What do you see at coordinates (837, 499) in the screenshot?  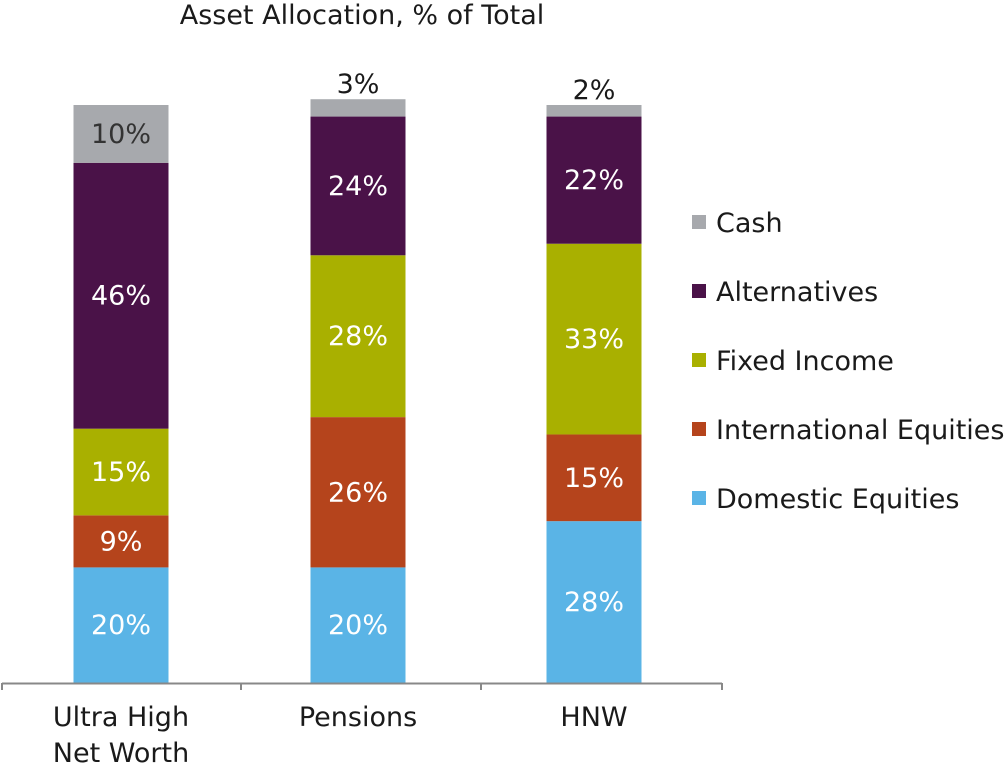 I see `legend-label-domestic-equities: Domestic Equities` at bounding box center [837, 499].